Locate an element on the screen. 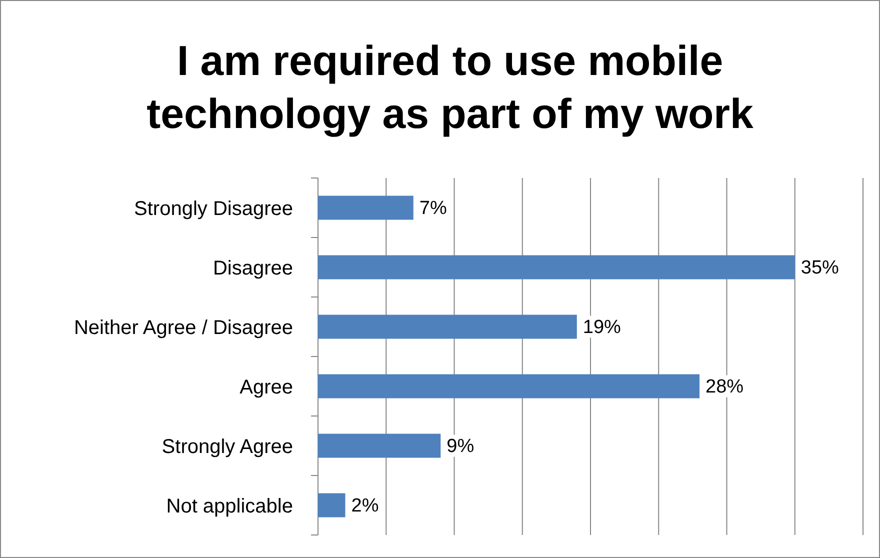 This screenshot has width=880, height=558. y-tick-label: Agree is located at coordinates (266, 387).